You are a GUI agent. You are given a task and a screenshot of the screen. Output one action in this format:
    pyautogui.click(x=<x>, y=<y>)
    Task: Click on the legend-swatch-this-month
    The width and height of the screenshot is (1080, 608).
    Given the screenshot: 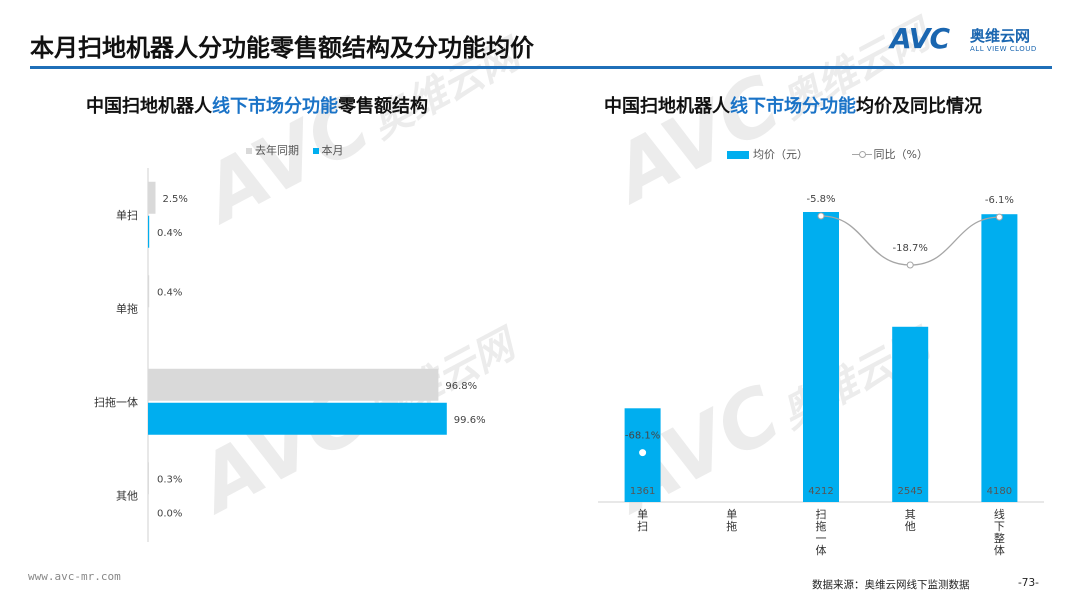 What is the action you would take?
    pyautogui.click(x=315, y=151)
    